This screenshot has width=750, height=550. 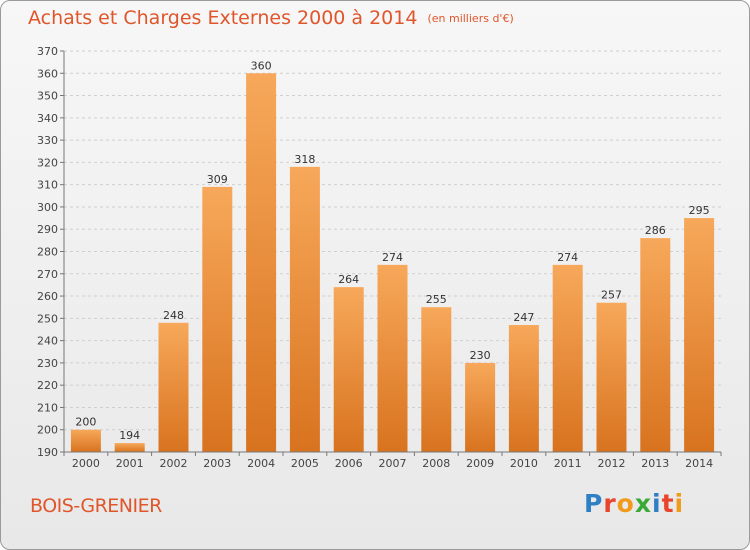 I want to click on bar-2000, so click(x=85, y=440).